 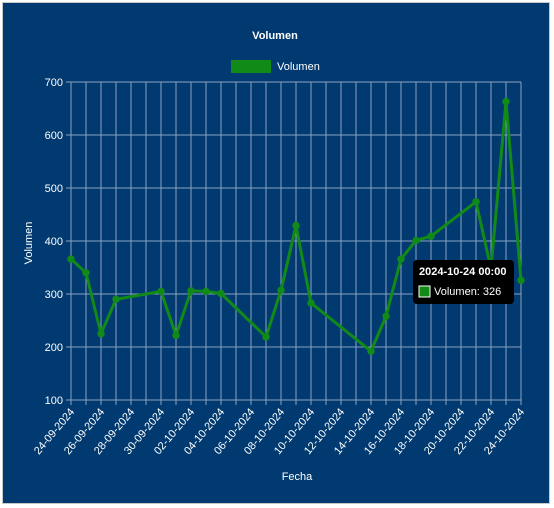 I want to click on tooltip-box, so click(x=463, y=282).